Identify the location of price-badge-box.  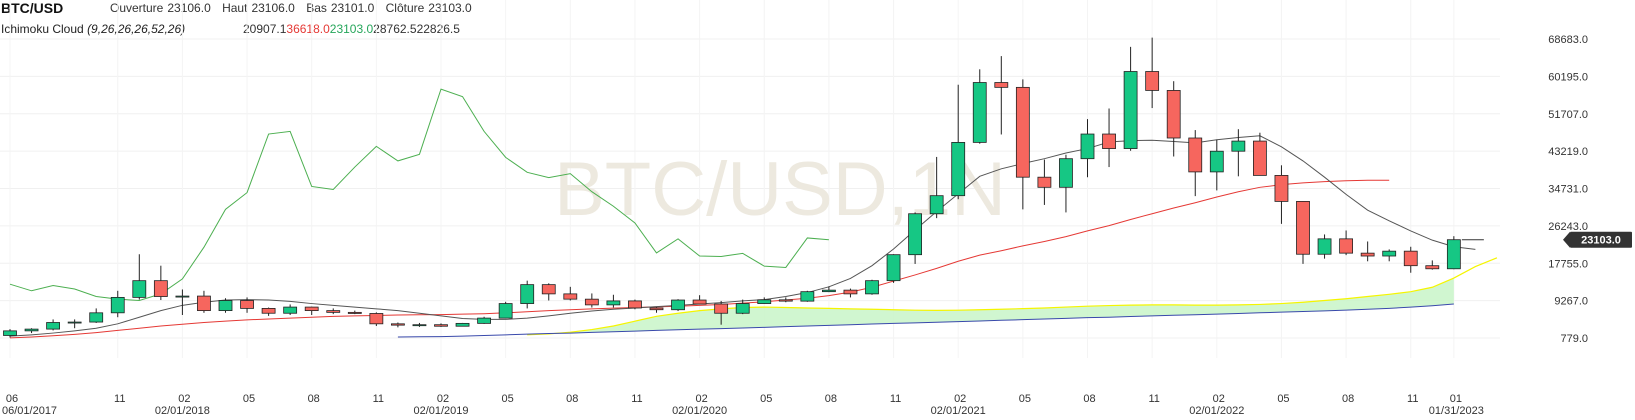
(1601, 239).